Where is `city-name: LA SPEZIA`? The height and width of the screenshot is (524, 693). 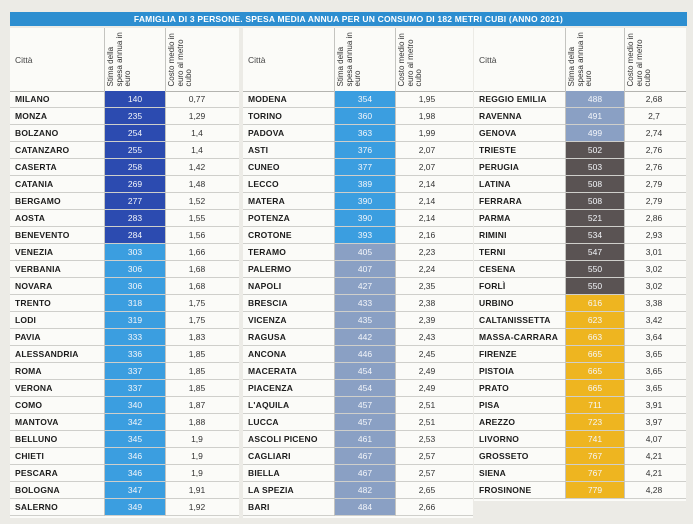 city-name: LA SPEZIA is located at coordinates (271, 490).